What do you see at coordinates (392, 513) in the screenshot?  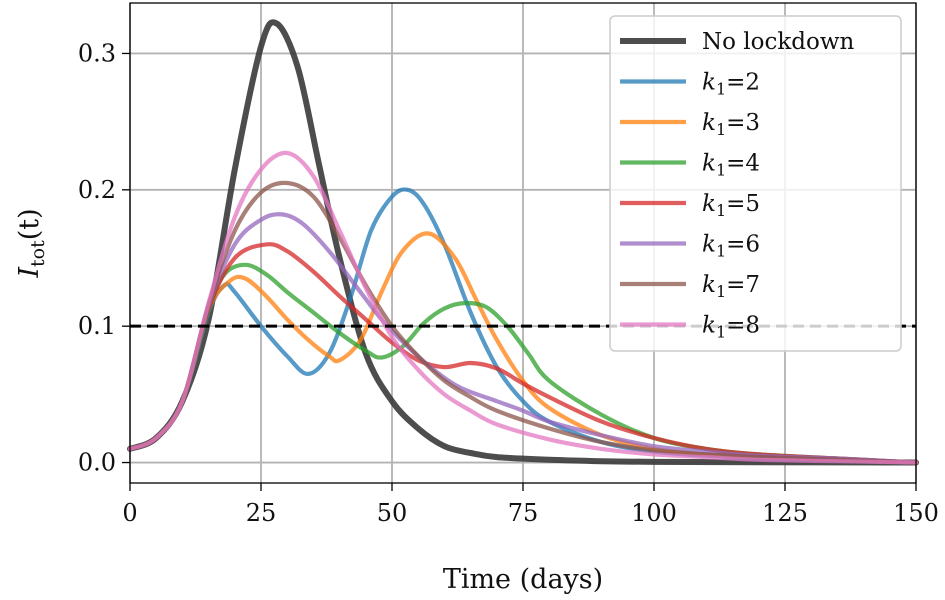 I see `x-tick-label: 50` at bounding box center [392, 513].